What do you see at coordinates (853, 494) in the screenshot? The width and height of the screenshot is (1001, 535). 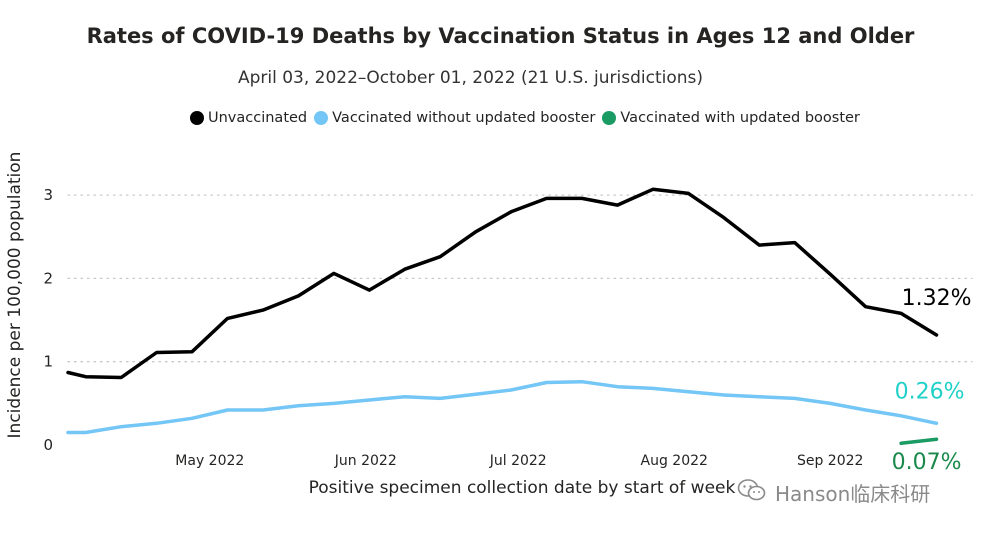 I see `watermark-text: Hanson临床科研` at bounding box center [853, 494].